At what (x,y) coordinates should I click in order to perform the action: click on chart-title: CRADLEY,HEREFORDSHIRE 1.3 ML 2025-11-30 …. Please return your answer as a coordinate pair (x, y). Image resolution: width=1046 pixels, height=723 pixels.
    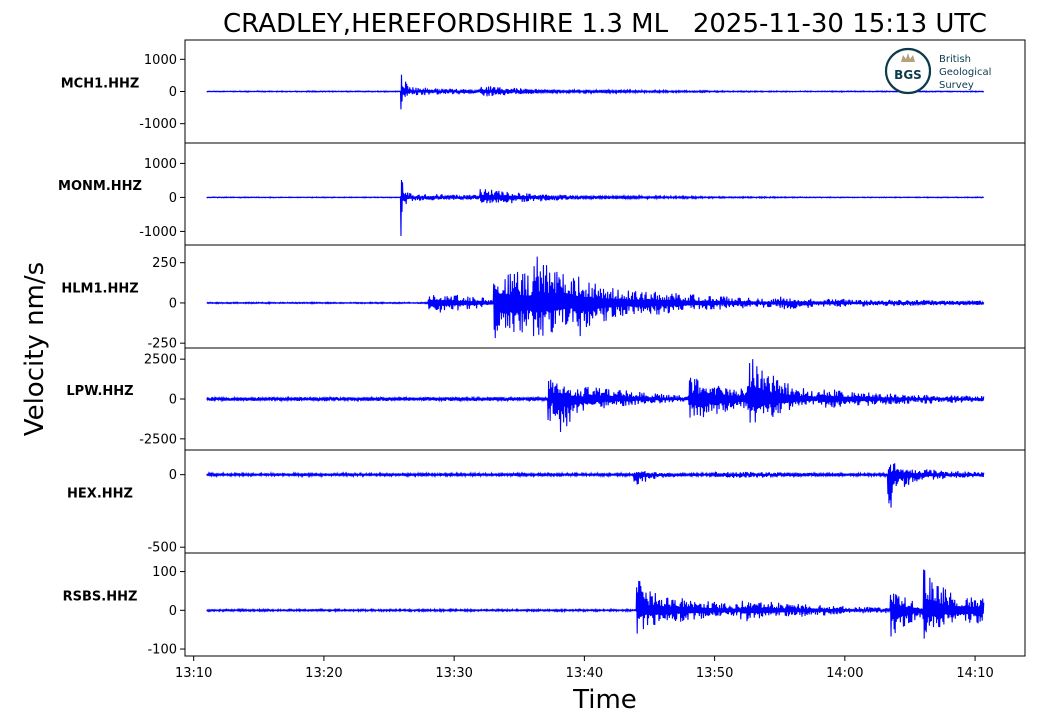
    Looking at the image, I should click on (605, 24).